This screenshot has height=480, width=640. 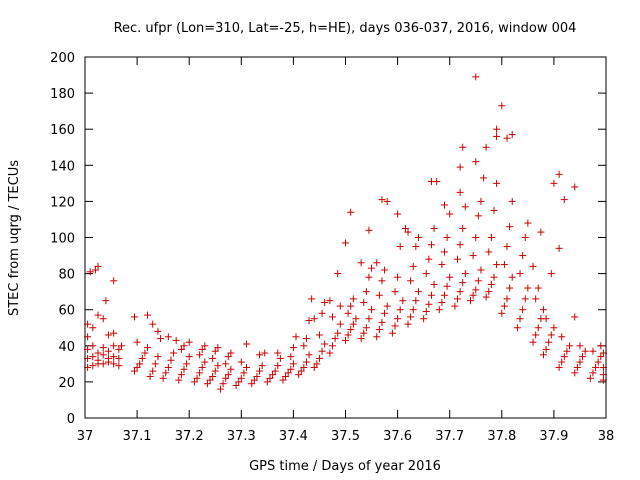 What do you see at coordinates (189, 436) in the screenshot?
I see `x-tick-label: 37.2` at bounding box center [189, 436].